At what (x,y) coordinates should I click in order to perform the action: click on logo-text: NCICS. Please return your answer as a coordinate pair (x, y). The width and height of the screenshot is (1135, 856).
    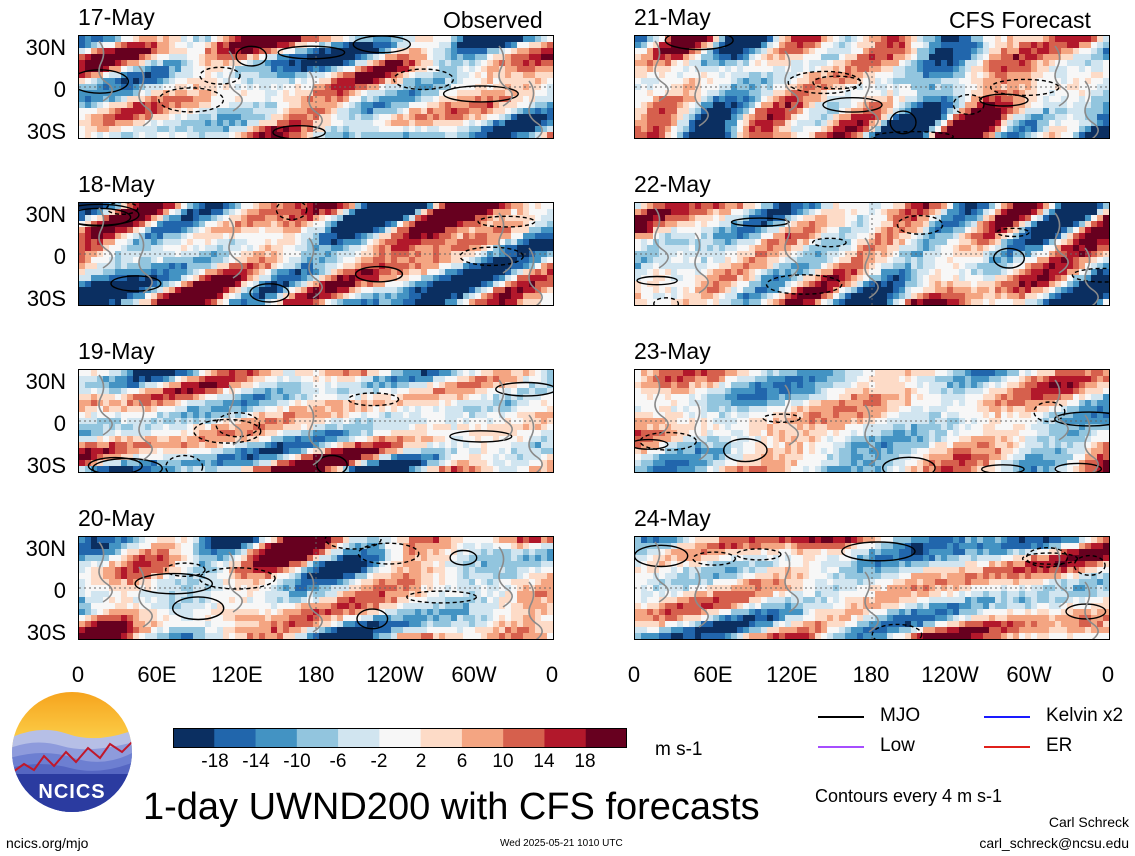
    Looking at the image, I should click on (71, 792).